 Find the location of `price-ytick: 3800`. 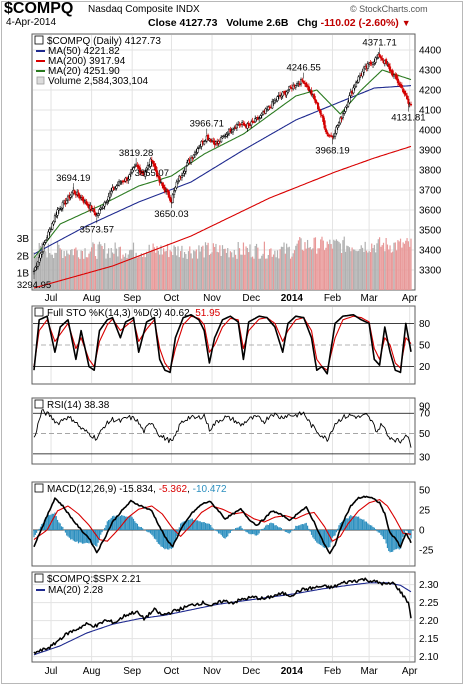

price-ytick: 3800 is located at coordinates (430, 171).